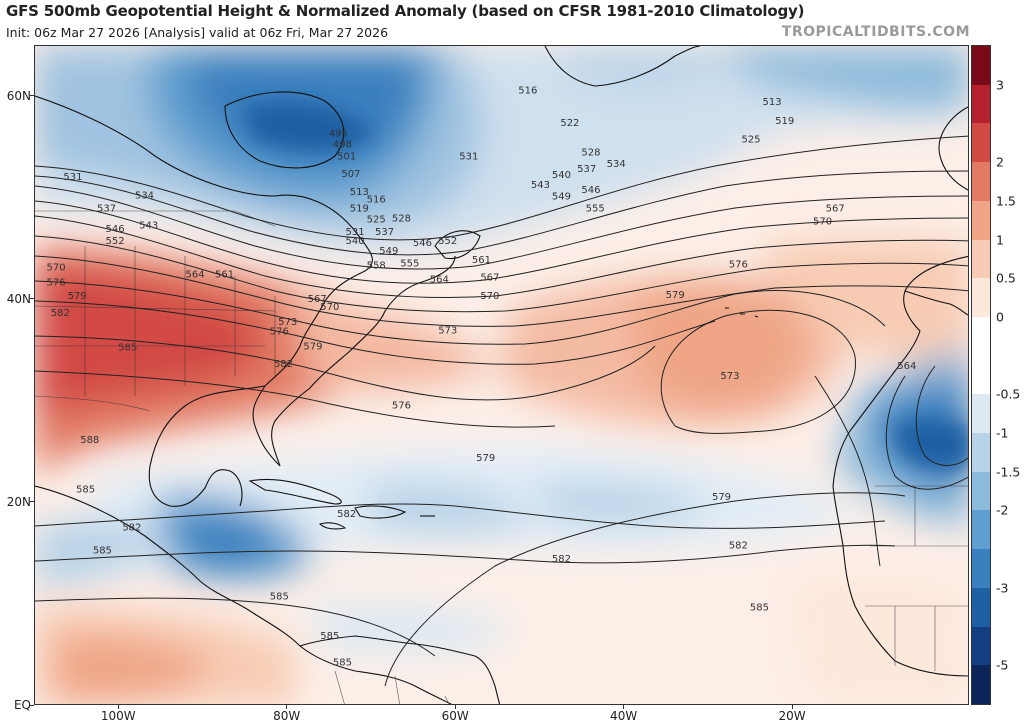 The height and width of the screenshot is (724, 1024). Describe the element at coordinates (1002, 588) in the screenshot. I see `colorbar-tick-label: -3` at that location.